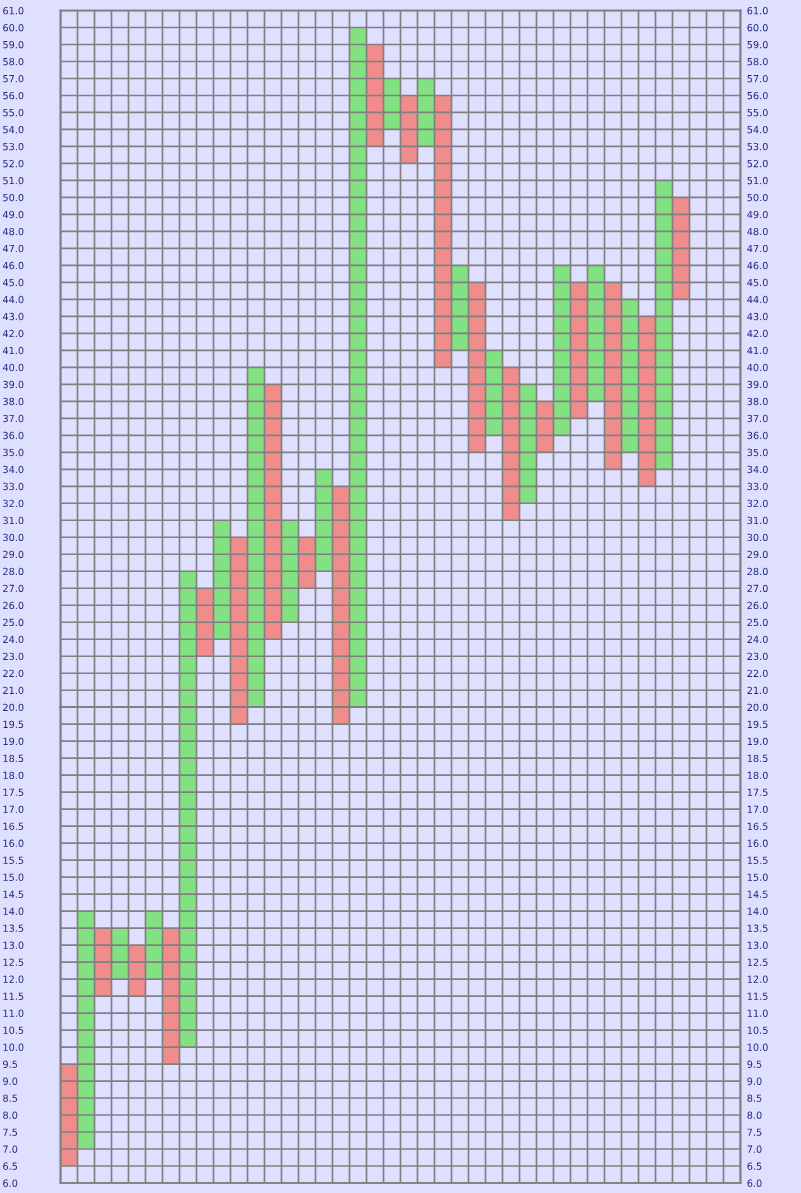 This screenshot has width=801, height=1193. I want to click on y-tick-label: 52.0, so click(13, 163).